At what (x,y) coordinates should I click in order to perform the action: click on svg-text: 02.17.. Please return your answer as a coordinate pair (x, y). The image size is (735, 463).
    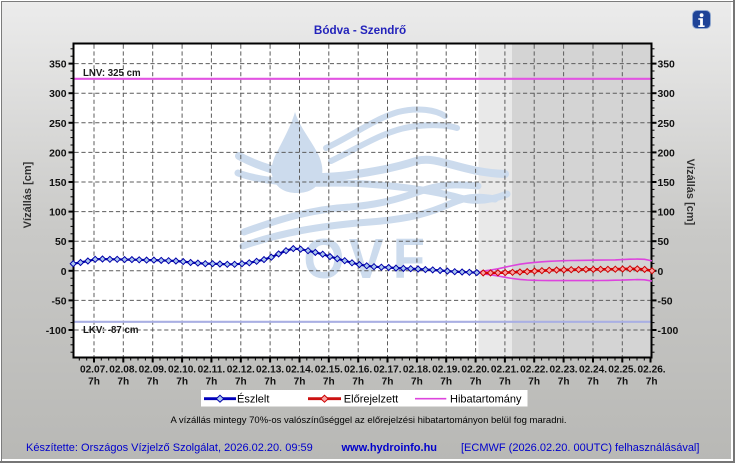
    Looking at the image, I should click on (387, 370).